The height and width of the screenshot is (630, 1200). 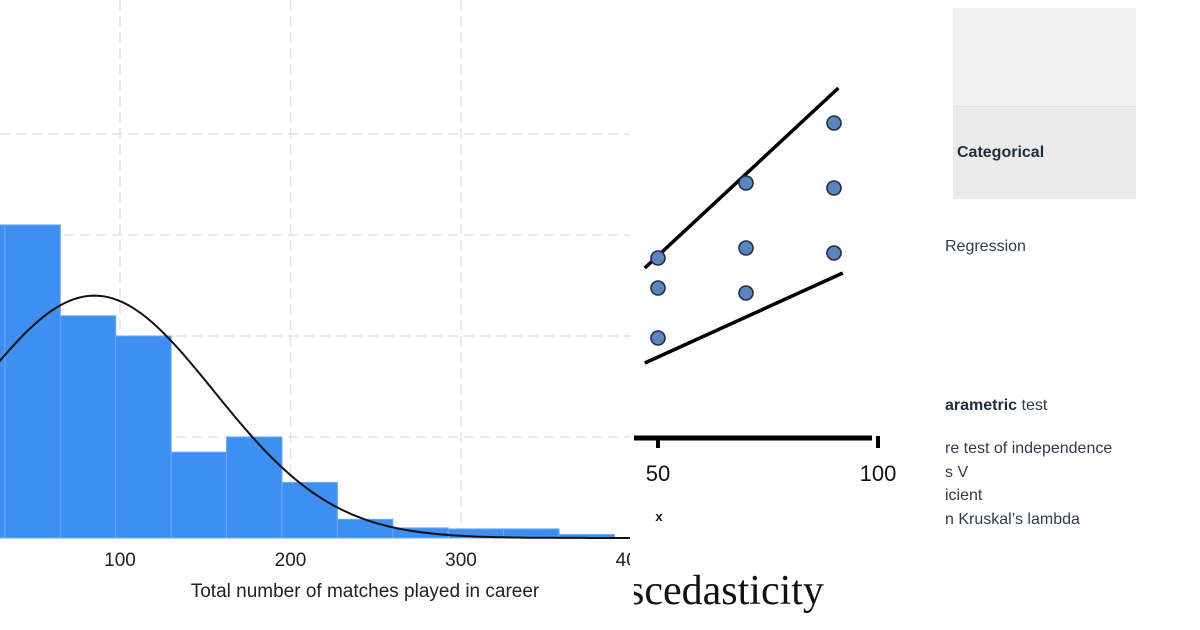 I want to click on scatter-x-tick-label: 100, so click(x=878, y=473).